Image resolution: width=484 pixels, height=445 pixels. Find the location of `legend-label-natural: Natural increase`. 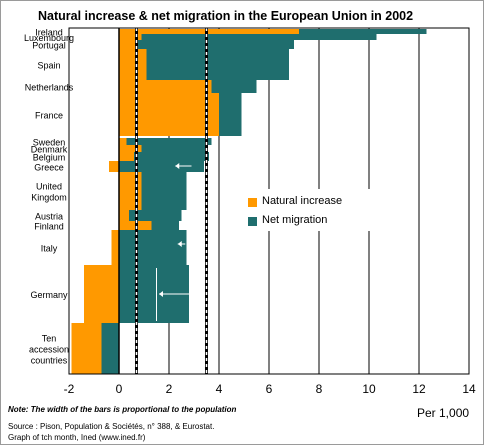

legend-label-natural: Natural increase is located at coordinates (302, 201).